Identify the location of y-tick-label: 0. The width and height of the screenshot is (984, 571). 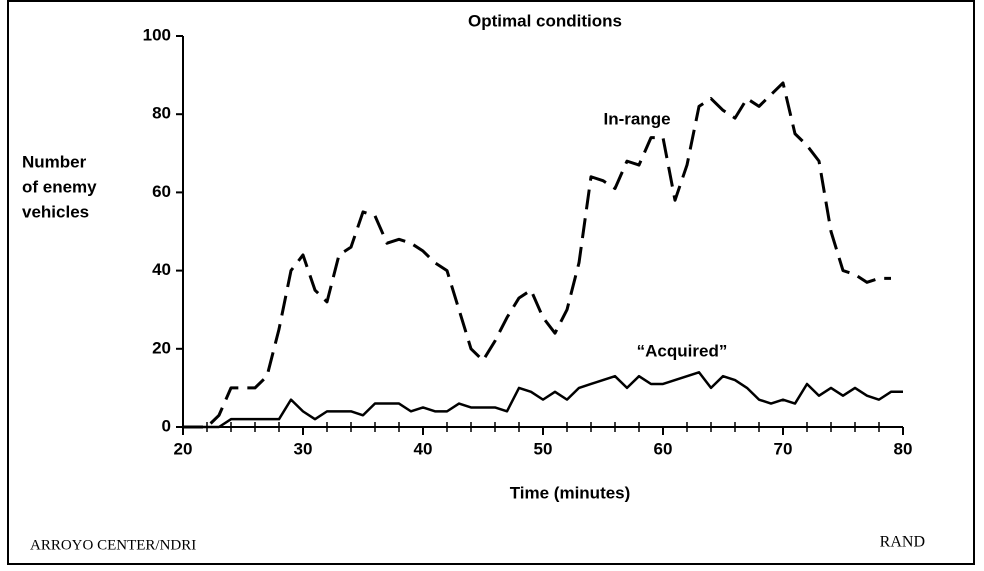
(166, 425).